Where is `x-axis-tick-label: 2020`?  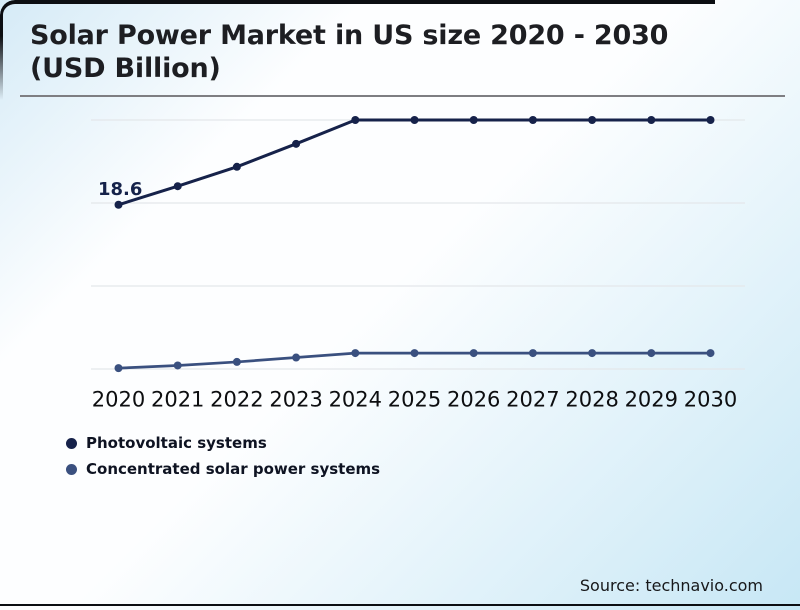 x-axis-tick-label: 2020 is located at coordinates (118, 400).